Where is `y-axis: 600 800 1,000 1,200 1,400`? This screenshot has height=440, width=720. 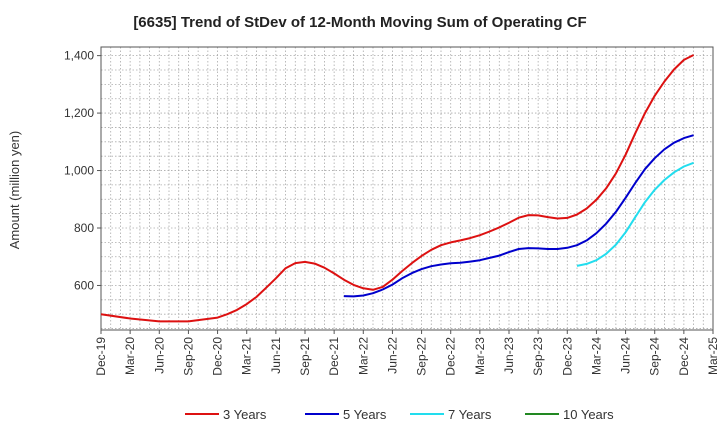 y-axis: 600 800 1,000 1,200 1,400 is located at coordinates (82, 170).